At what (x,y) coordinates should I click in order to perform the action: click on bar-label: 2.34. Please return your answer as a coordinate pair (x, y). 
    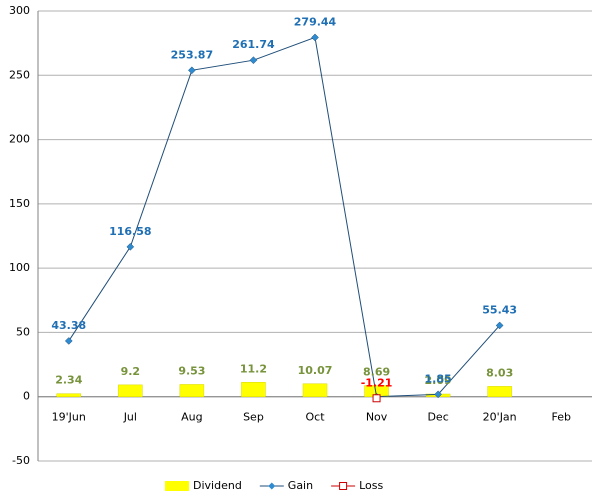
    Looking at the image, I should click on (68, 380).